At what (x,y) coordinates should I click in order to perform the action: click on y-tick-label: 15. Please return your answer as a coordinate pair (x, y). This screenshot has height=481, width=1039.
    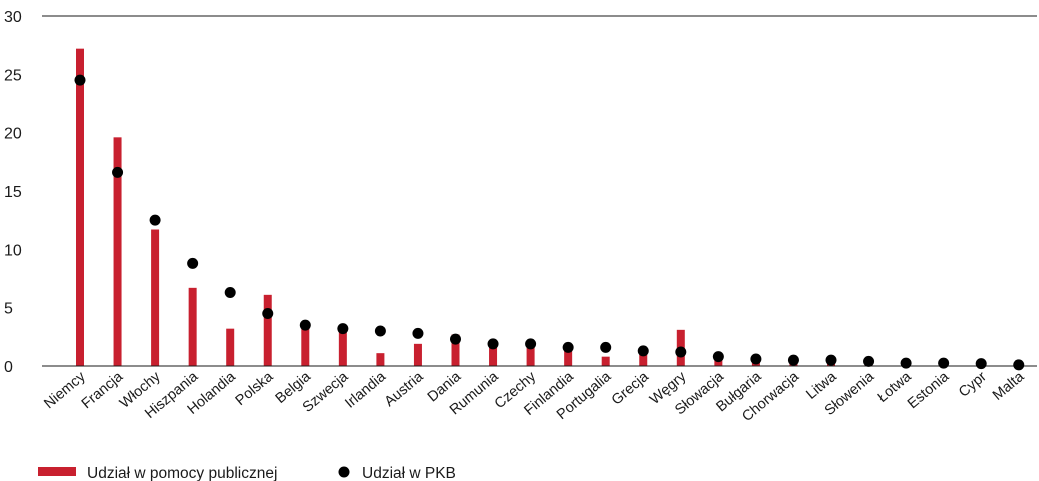
    Looking at the image, I should click on (13, 192).